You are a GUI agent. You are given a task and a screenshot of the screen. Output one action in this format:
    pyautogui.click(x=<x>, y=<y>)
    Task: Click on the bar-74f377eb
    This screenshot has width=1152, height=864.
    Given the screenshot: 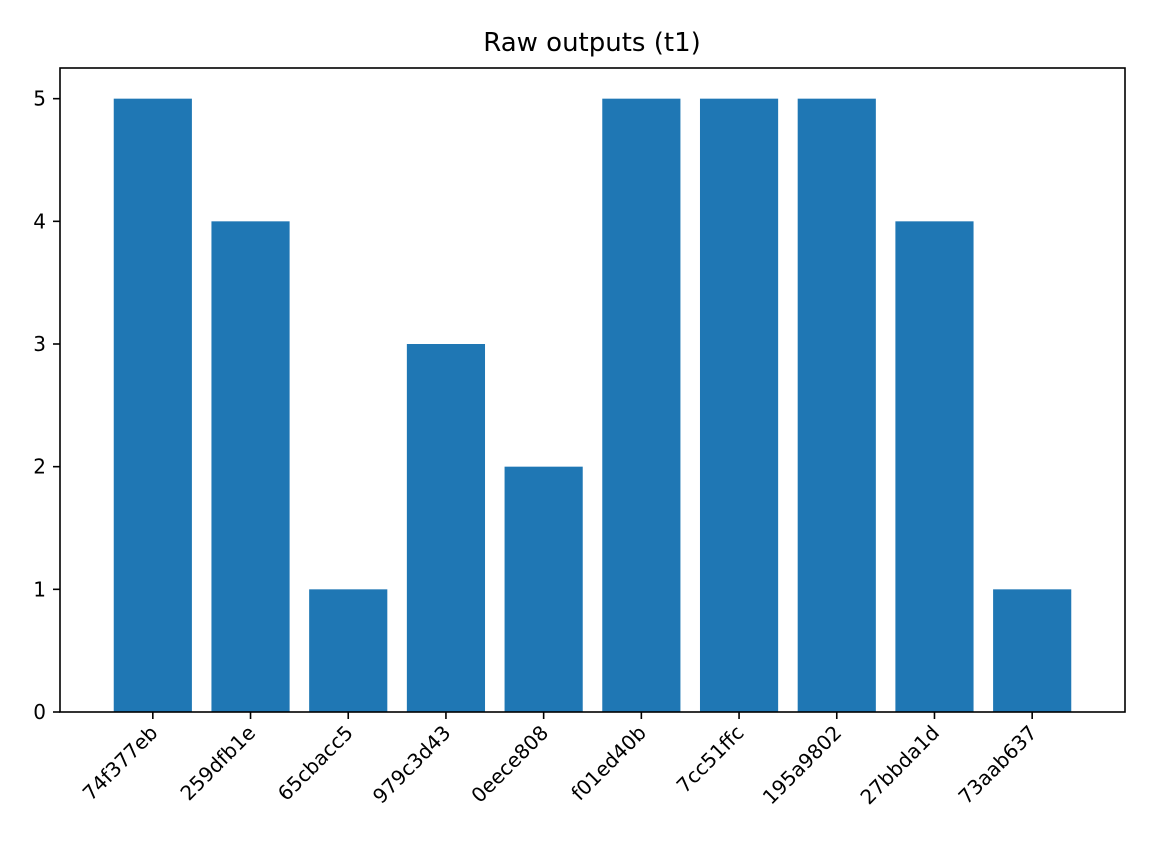 What is the action you would take?
    pyautogui.click(x=152, y=405)
    